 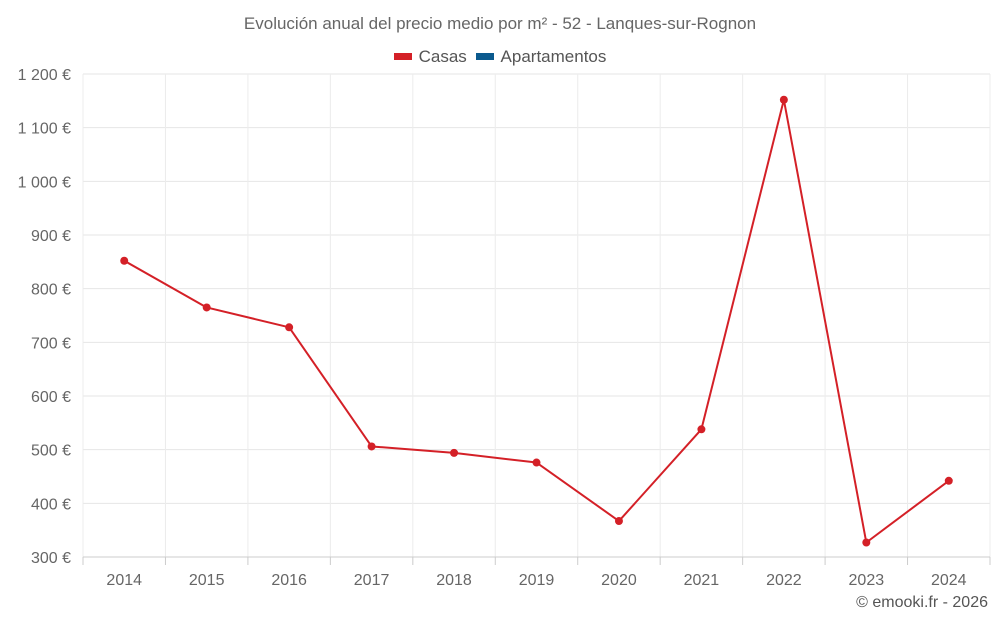 What do you see at coordinates (784, 580) in the screenshot?
I see `x-tick-label: 2022` at bounding box center [784, 580].